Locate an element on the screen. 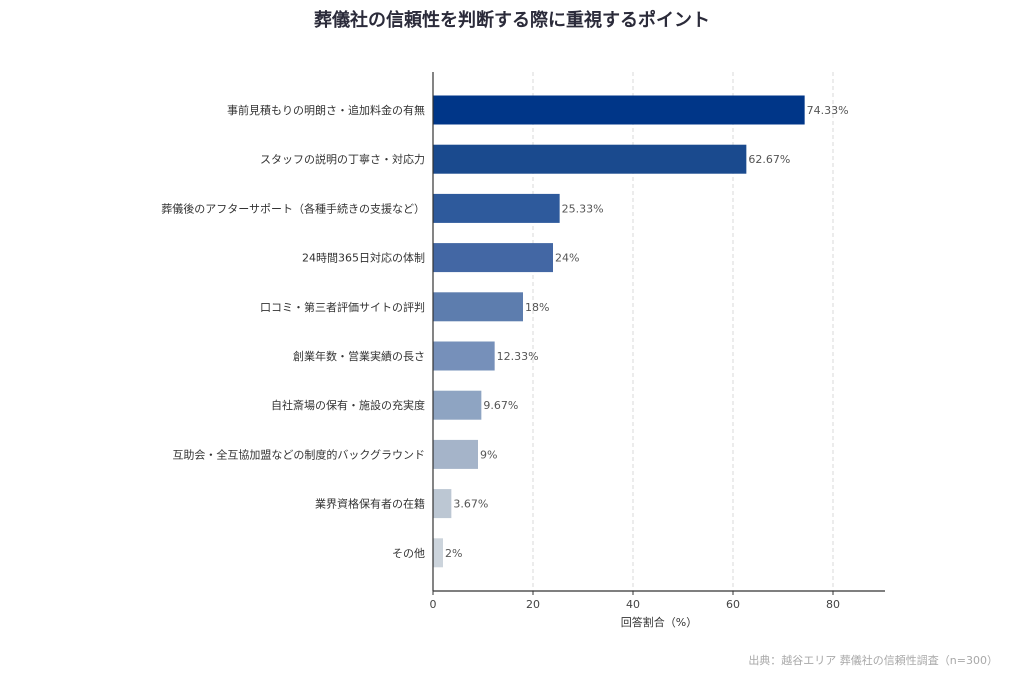 This screenshot has width=1024, height=683. data-label: 12.33% is located at coordinates (518, 356).